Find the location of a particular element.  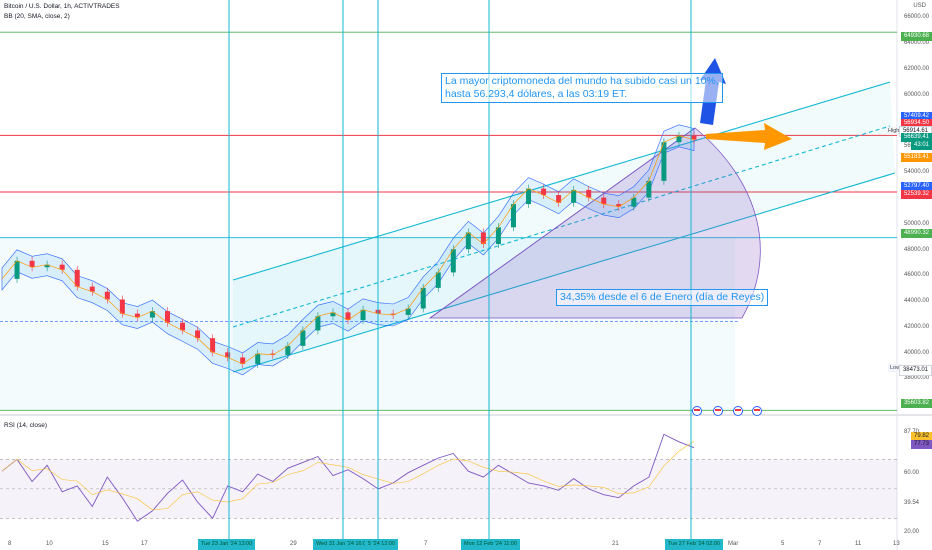

price-label-10: 38473.01 is located at coordinates (915, 370).